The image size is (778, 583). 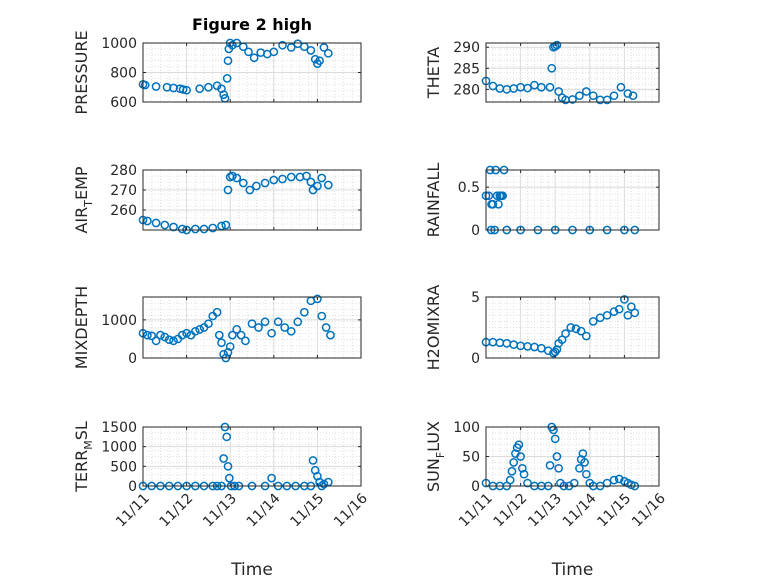 What do you see at coordinates (545, 511) in the screenshot?
I see `x-tick-label: 11/13` at bounding box center [545, 511].